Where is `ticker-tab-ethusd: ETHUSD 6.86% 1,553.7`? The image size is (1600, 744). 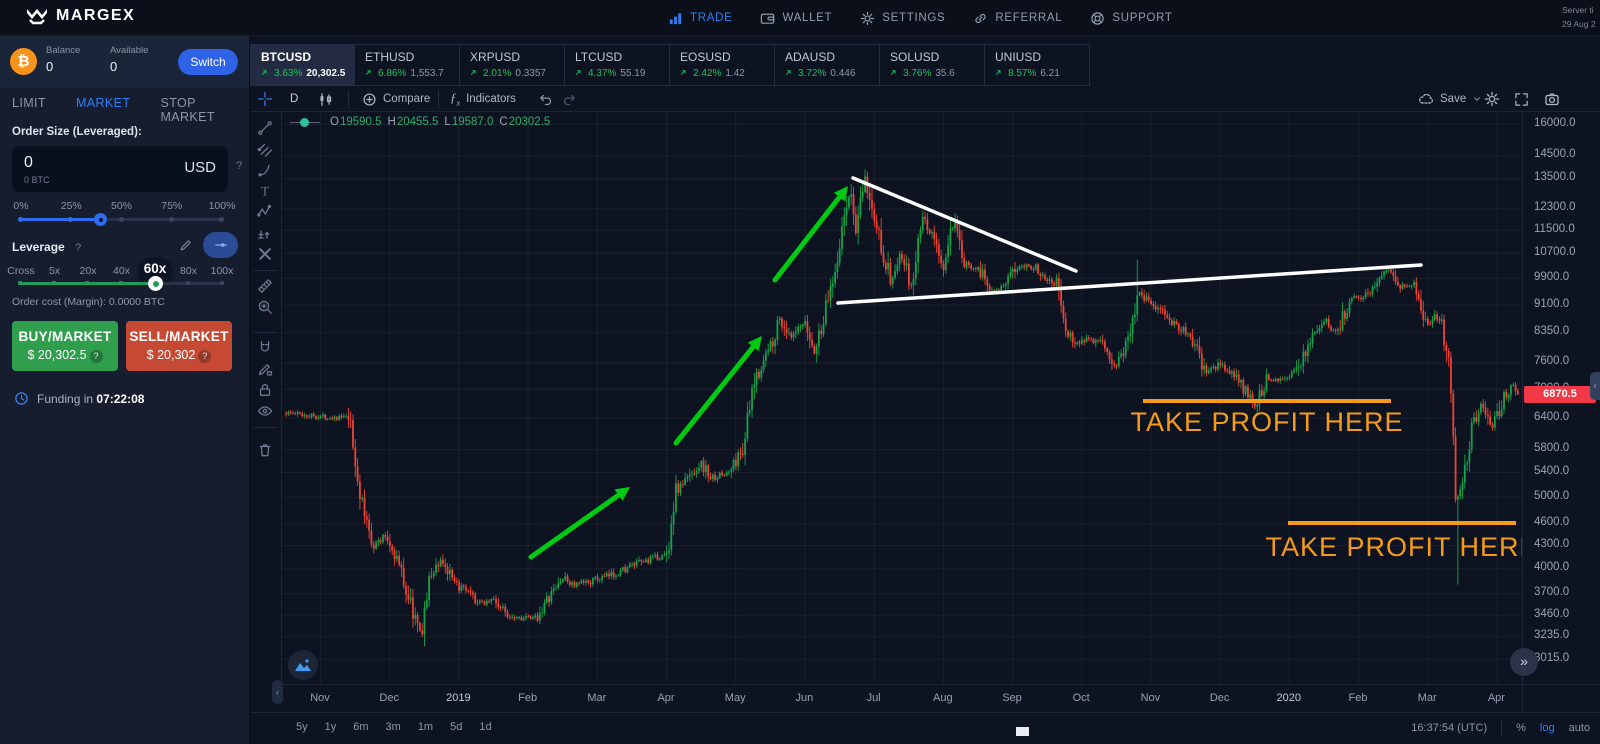 ticker-tab-ethusd: ETHUSD 6.86% 1,553.7 is located at coordinates (407, 65).